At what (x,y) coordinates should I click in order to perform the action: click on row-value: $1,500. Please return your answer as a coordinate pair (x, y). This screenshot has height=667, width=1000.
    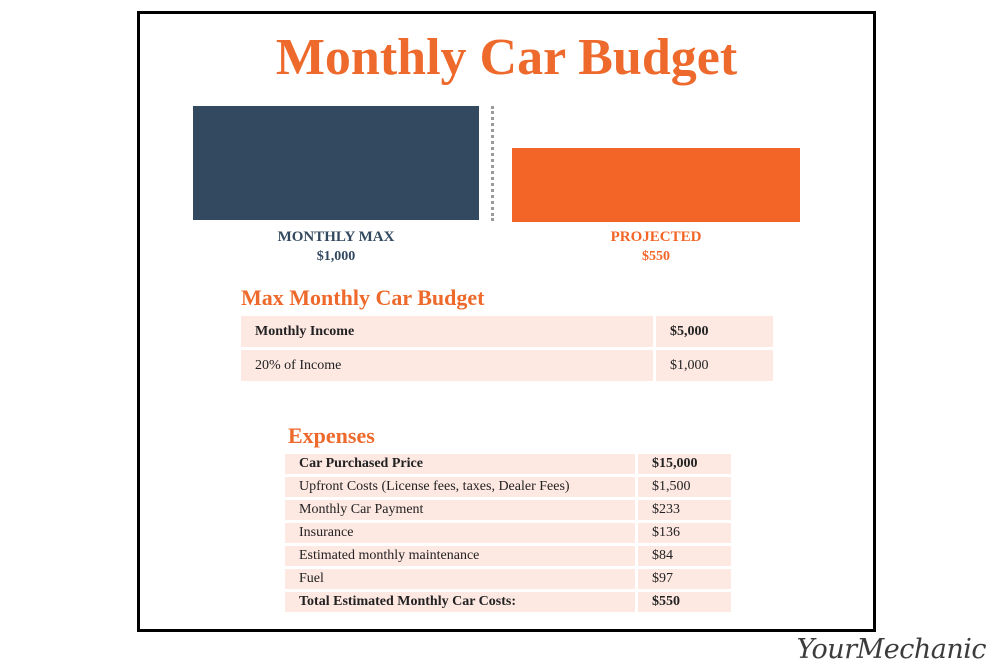
    Looking at the image, I should click on (683, 487).